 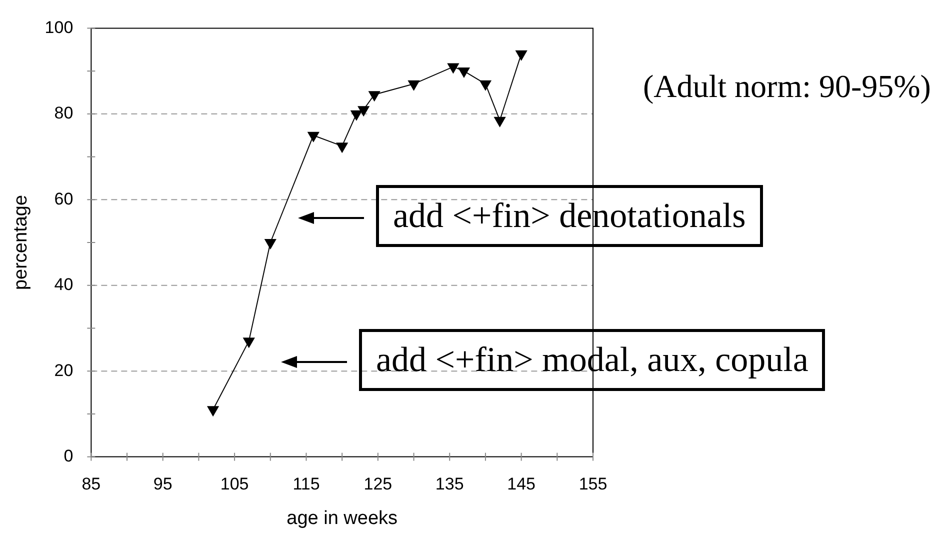 What do you see at coordinates (787, 87) in the screenshot?
I see `text: (Adult norm: 90-95%)` at bounding box center [787, 87].